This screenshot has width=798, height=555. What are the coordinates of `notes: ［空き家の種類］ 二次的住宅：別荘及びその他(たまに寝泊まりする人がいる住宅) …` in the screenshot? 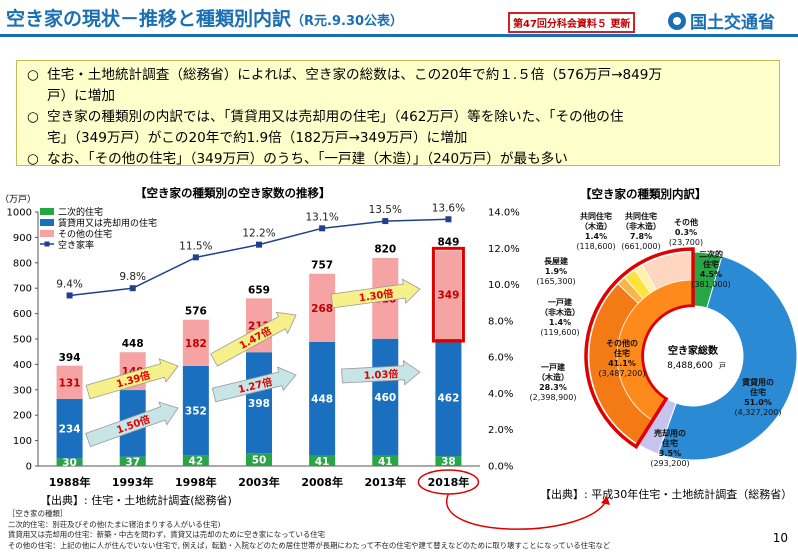 It's located at (309, 530).